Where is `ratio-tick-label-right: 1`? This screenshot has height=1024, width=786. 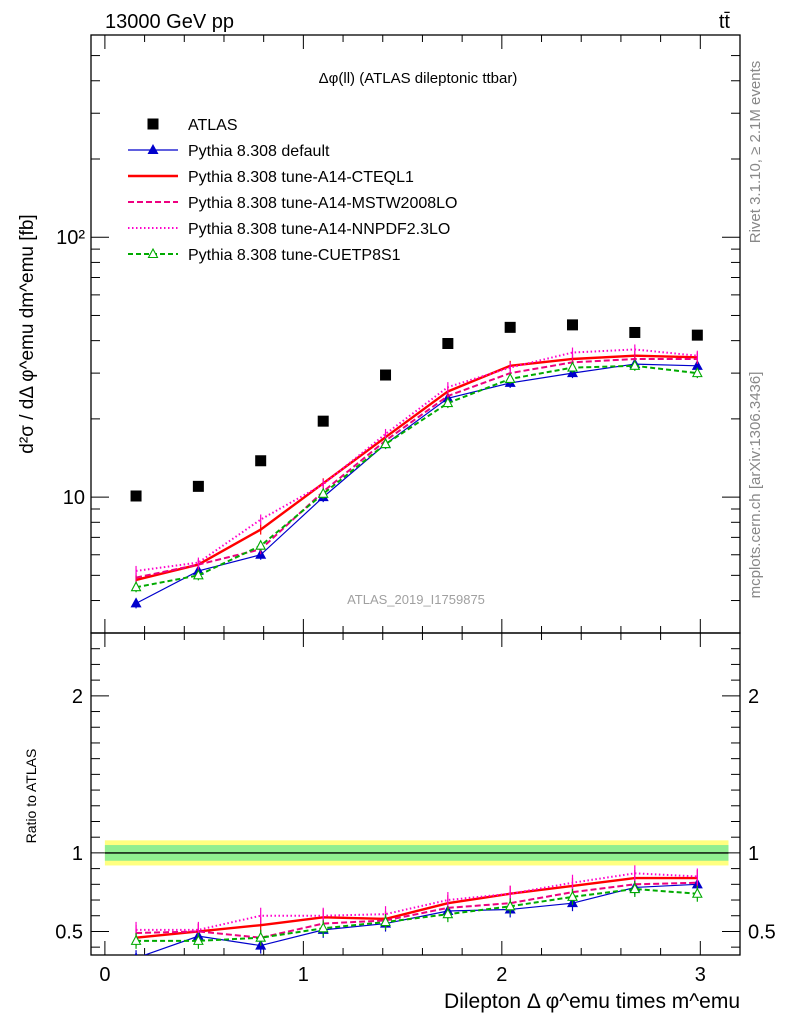 ratio-tick-label-right: 1 is located at coordinates (753, 854).